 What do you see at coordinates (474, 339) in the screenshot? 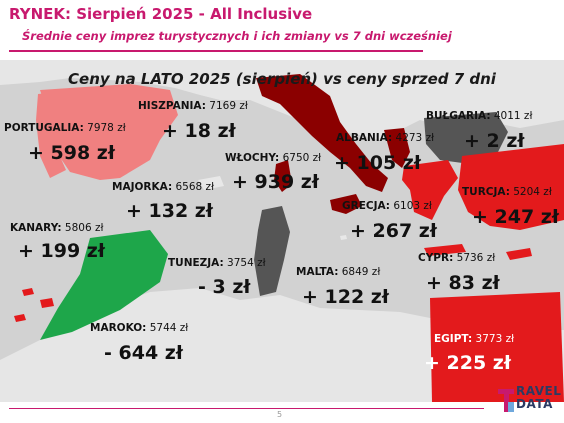
I see `label-egipt: EGIPT: 3773 zł` at bounding box center [474, 339].